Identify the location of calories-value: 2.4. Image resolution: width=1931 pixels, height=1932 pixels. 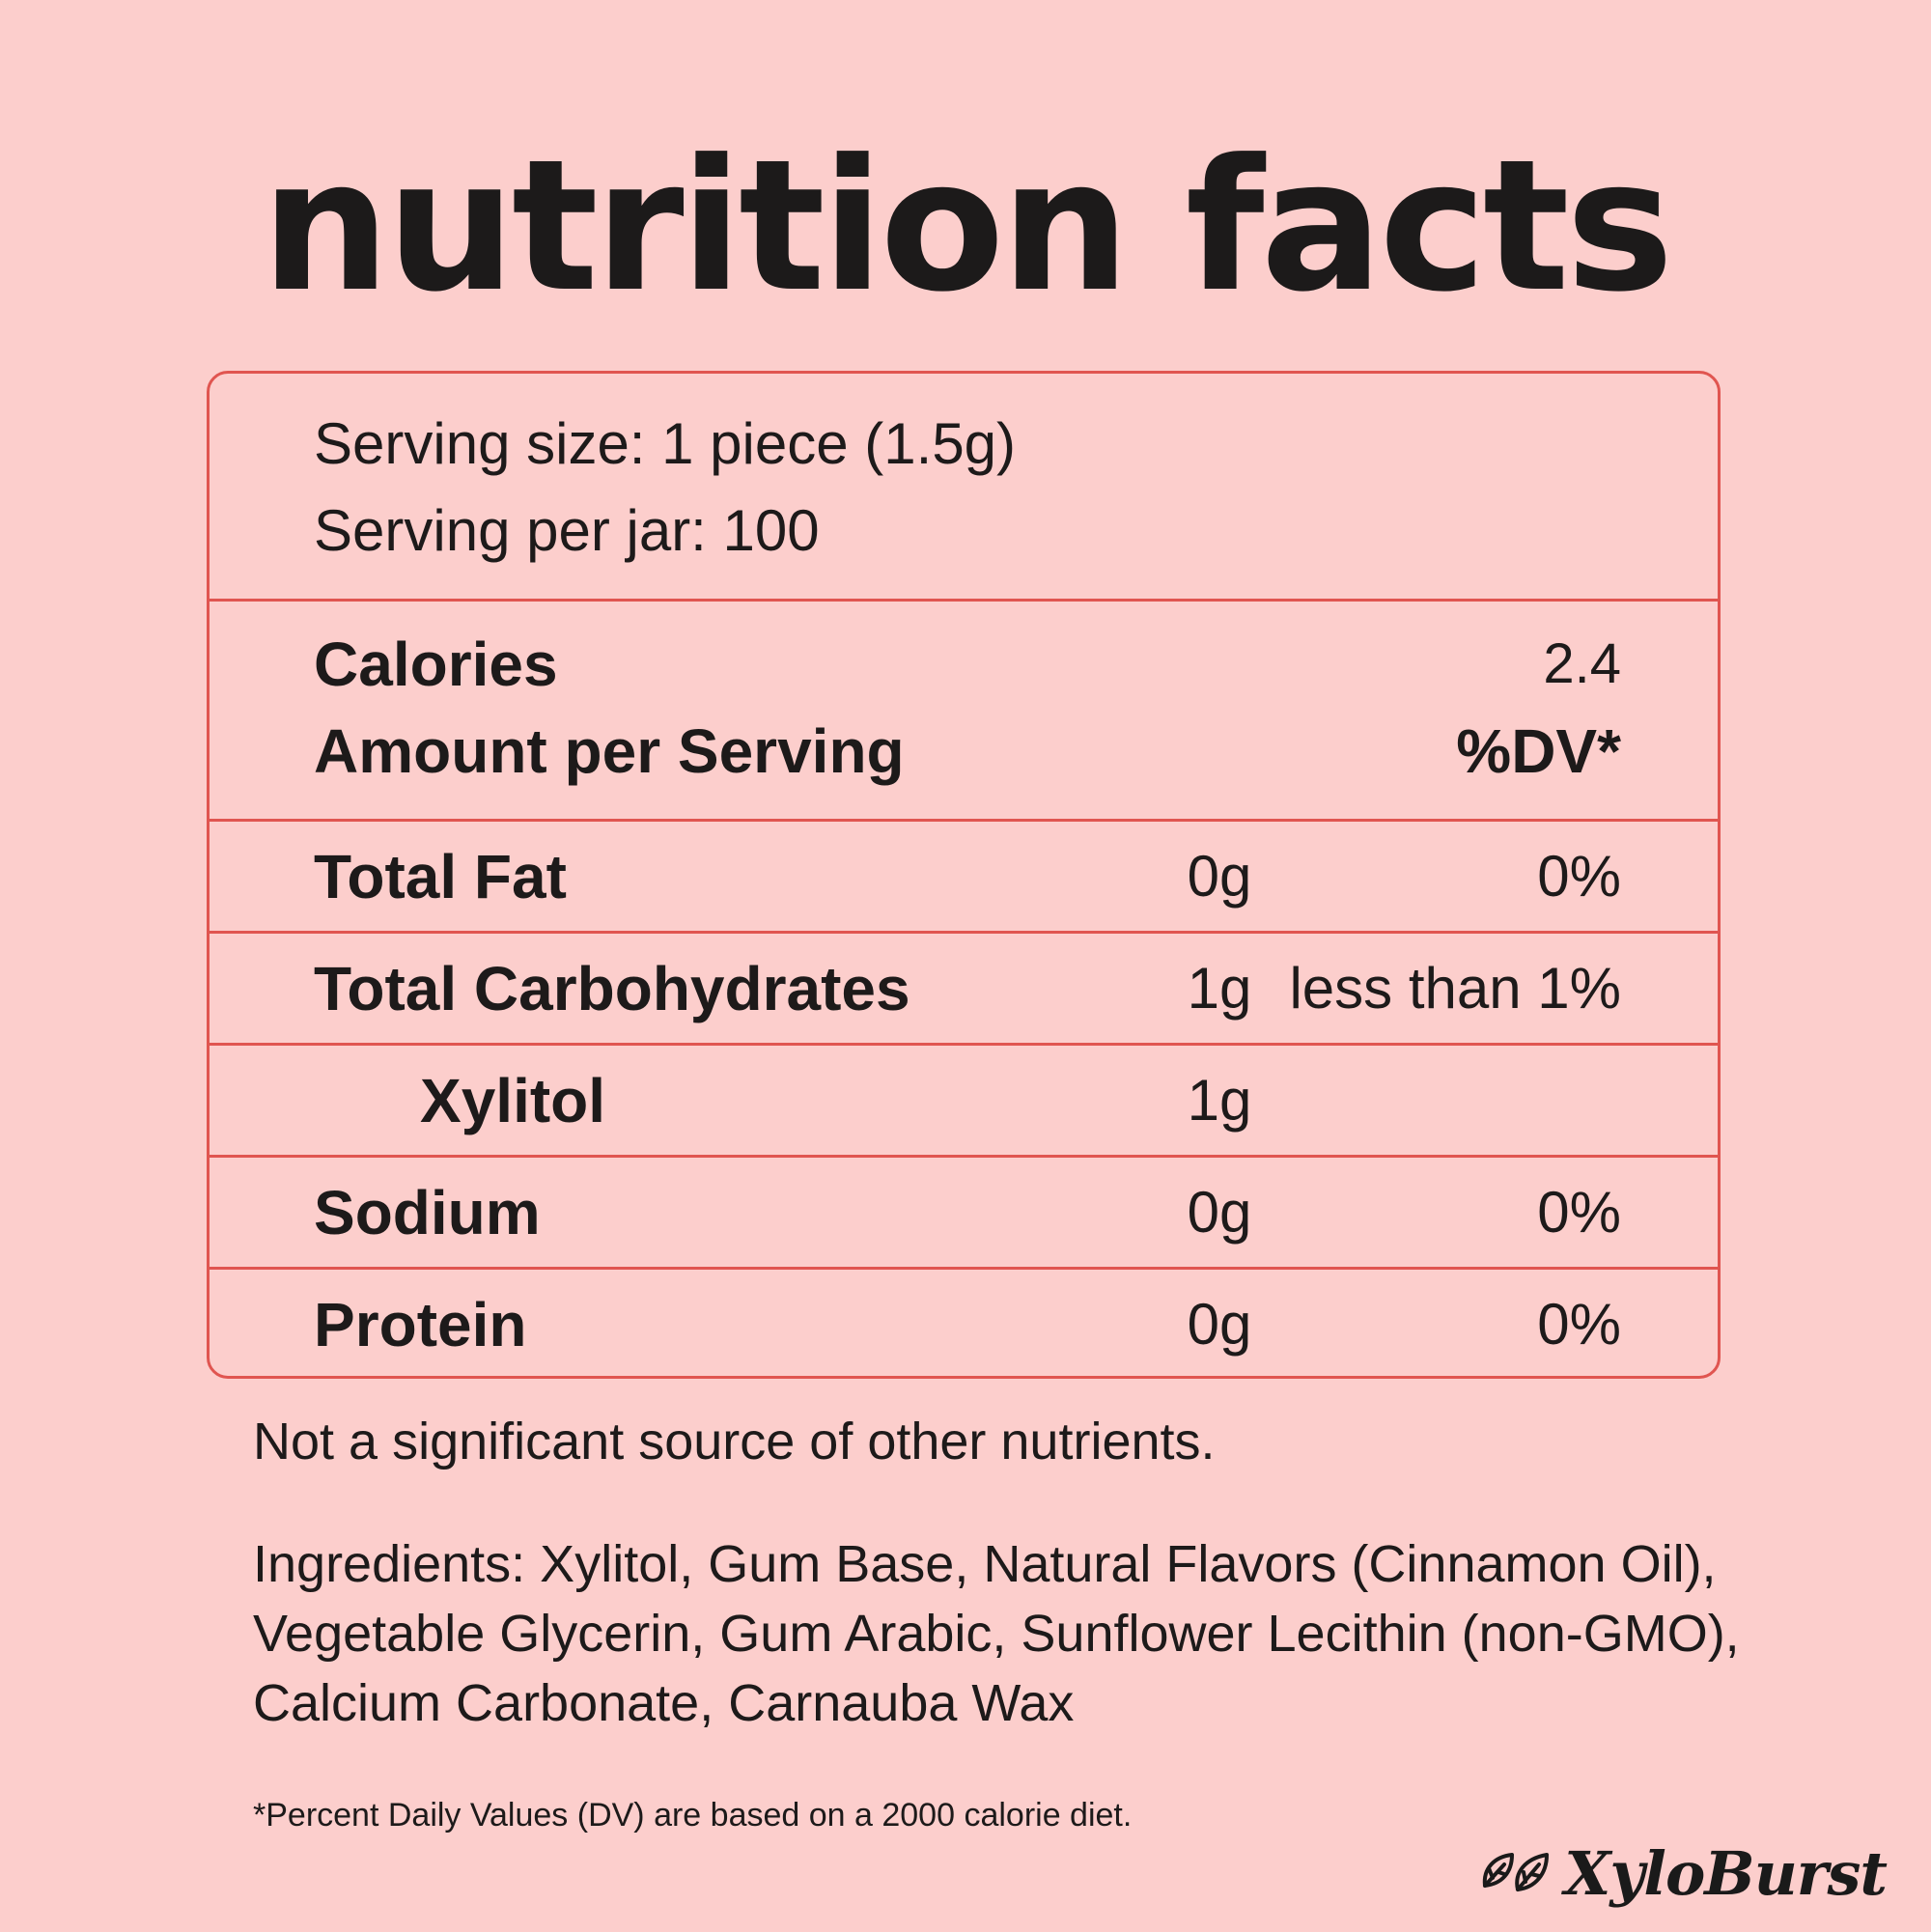
(1582, 664).